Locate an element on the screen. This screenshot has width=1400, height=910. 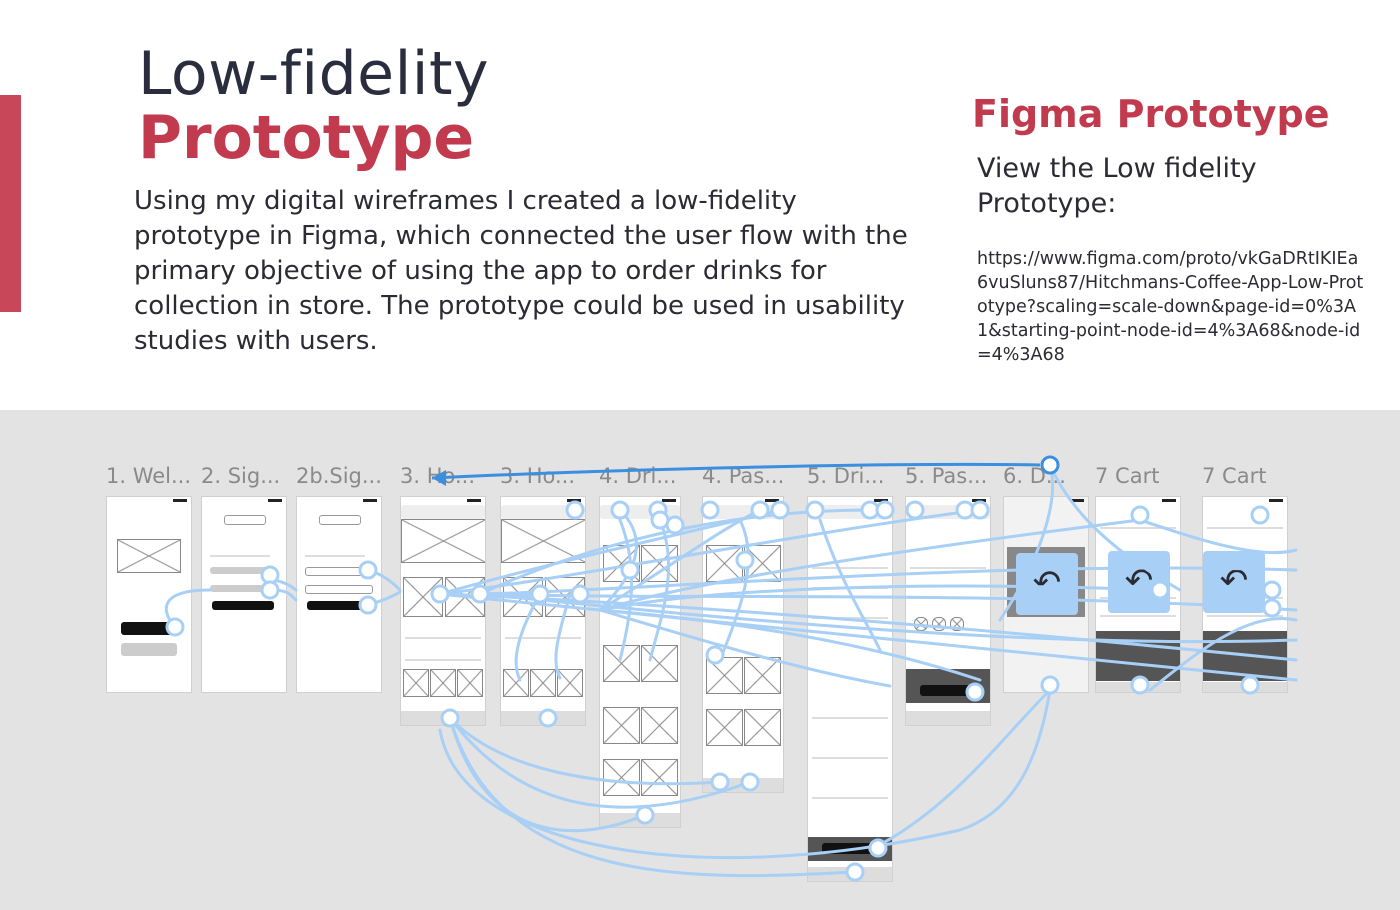
figma-title: Figma Prototype is located at coordinates (1151, 114).